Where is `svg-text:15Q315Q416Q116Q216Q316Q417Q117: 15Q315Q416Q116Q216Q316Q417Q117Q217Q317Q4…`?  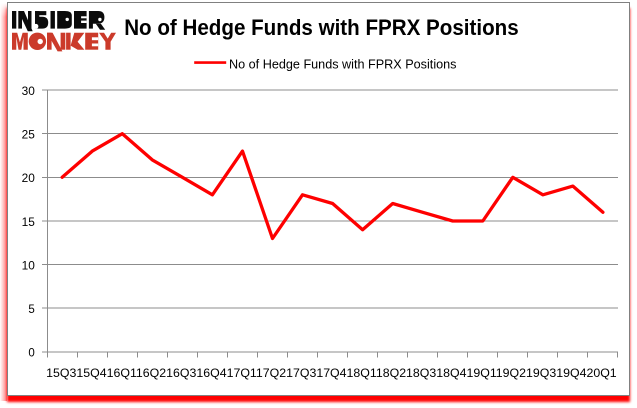
svg-text:15Q315Q416Q116Q216Q316Q417Q117: 15Q315Q416Q116Q216Q316Q417Q117Q217Q317Q4… is located at coordinates (331, 374).